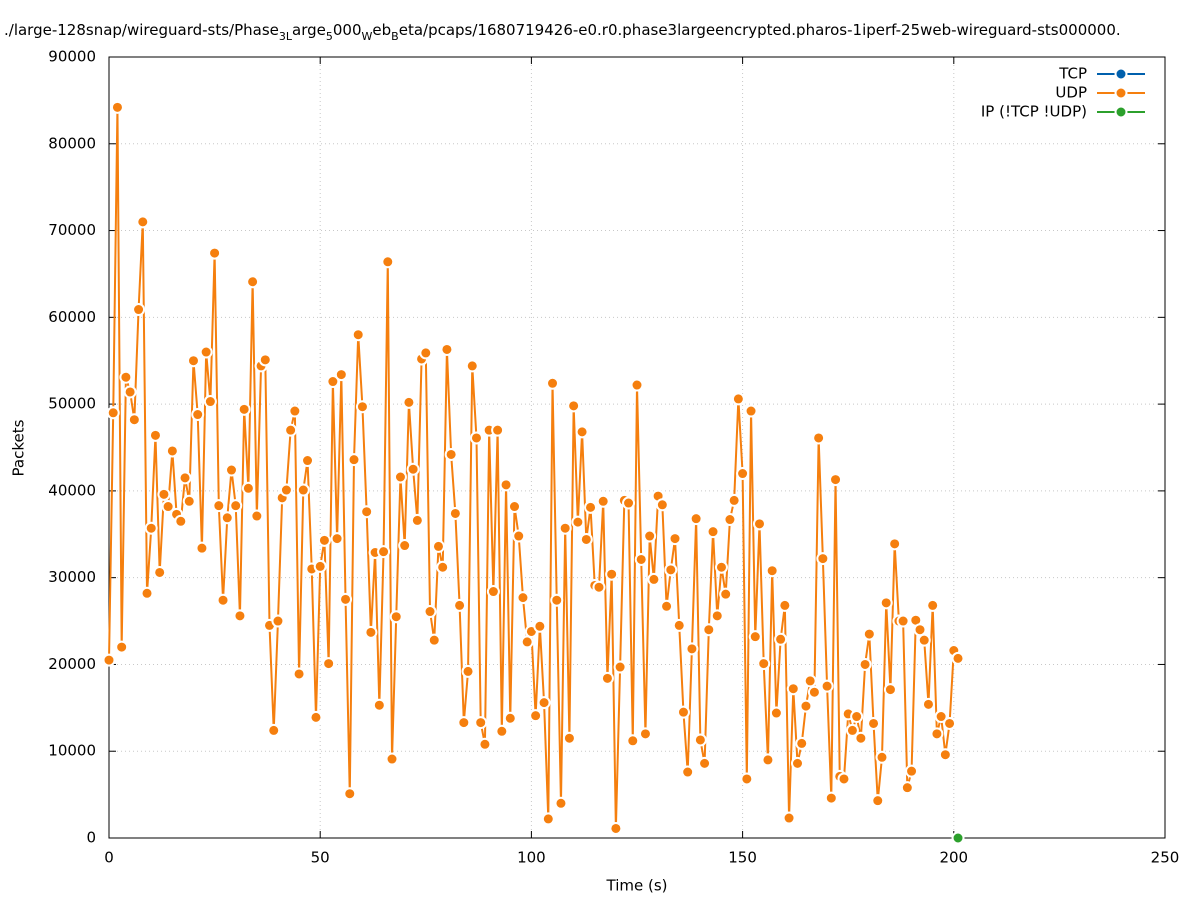 The width and height of the screenshot is (1197, 900). What do you see at coordinates (72, 230) in the screenshot?
I see `y-tick-label: 70000` at bounding box center [72, 230].